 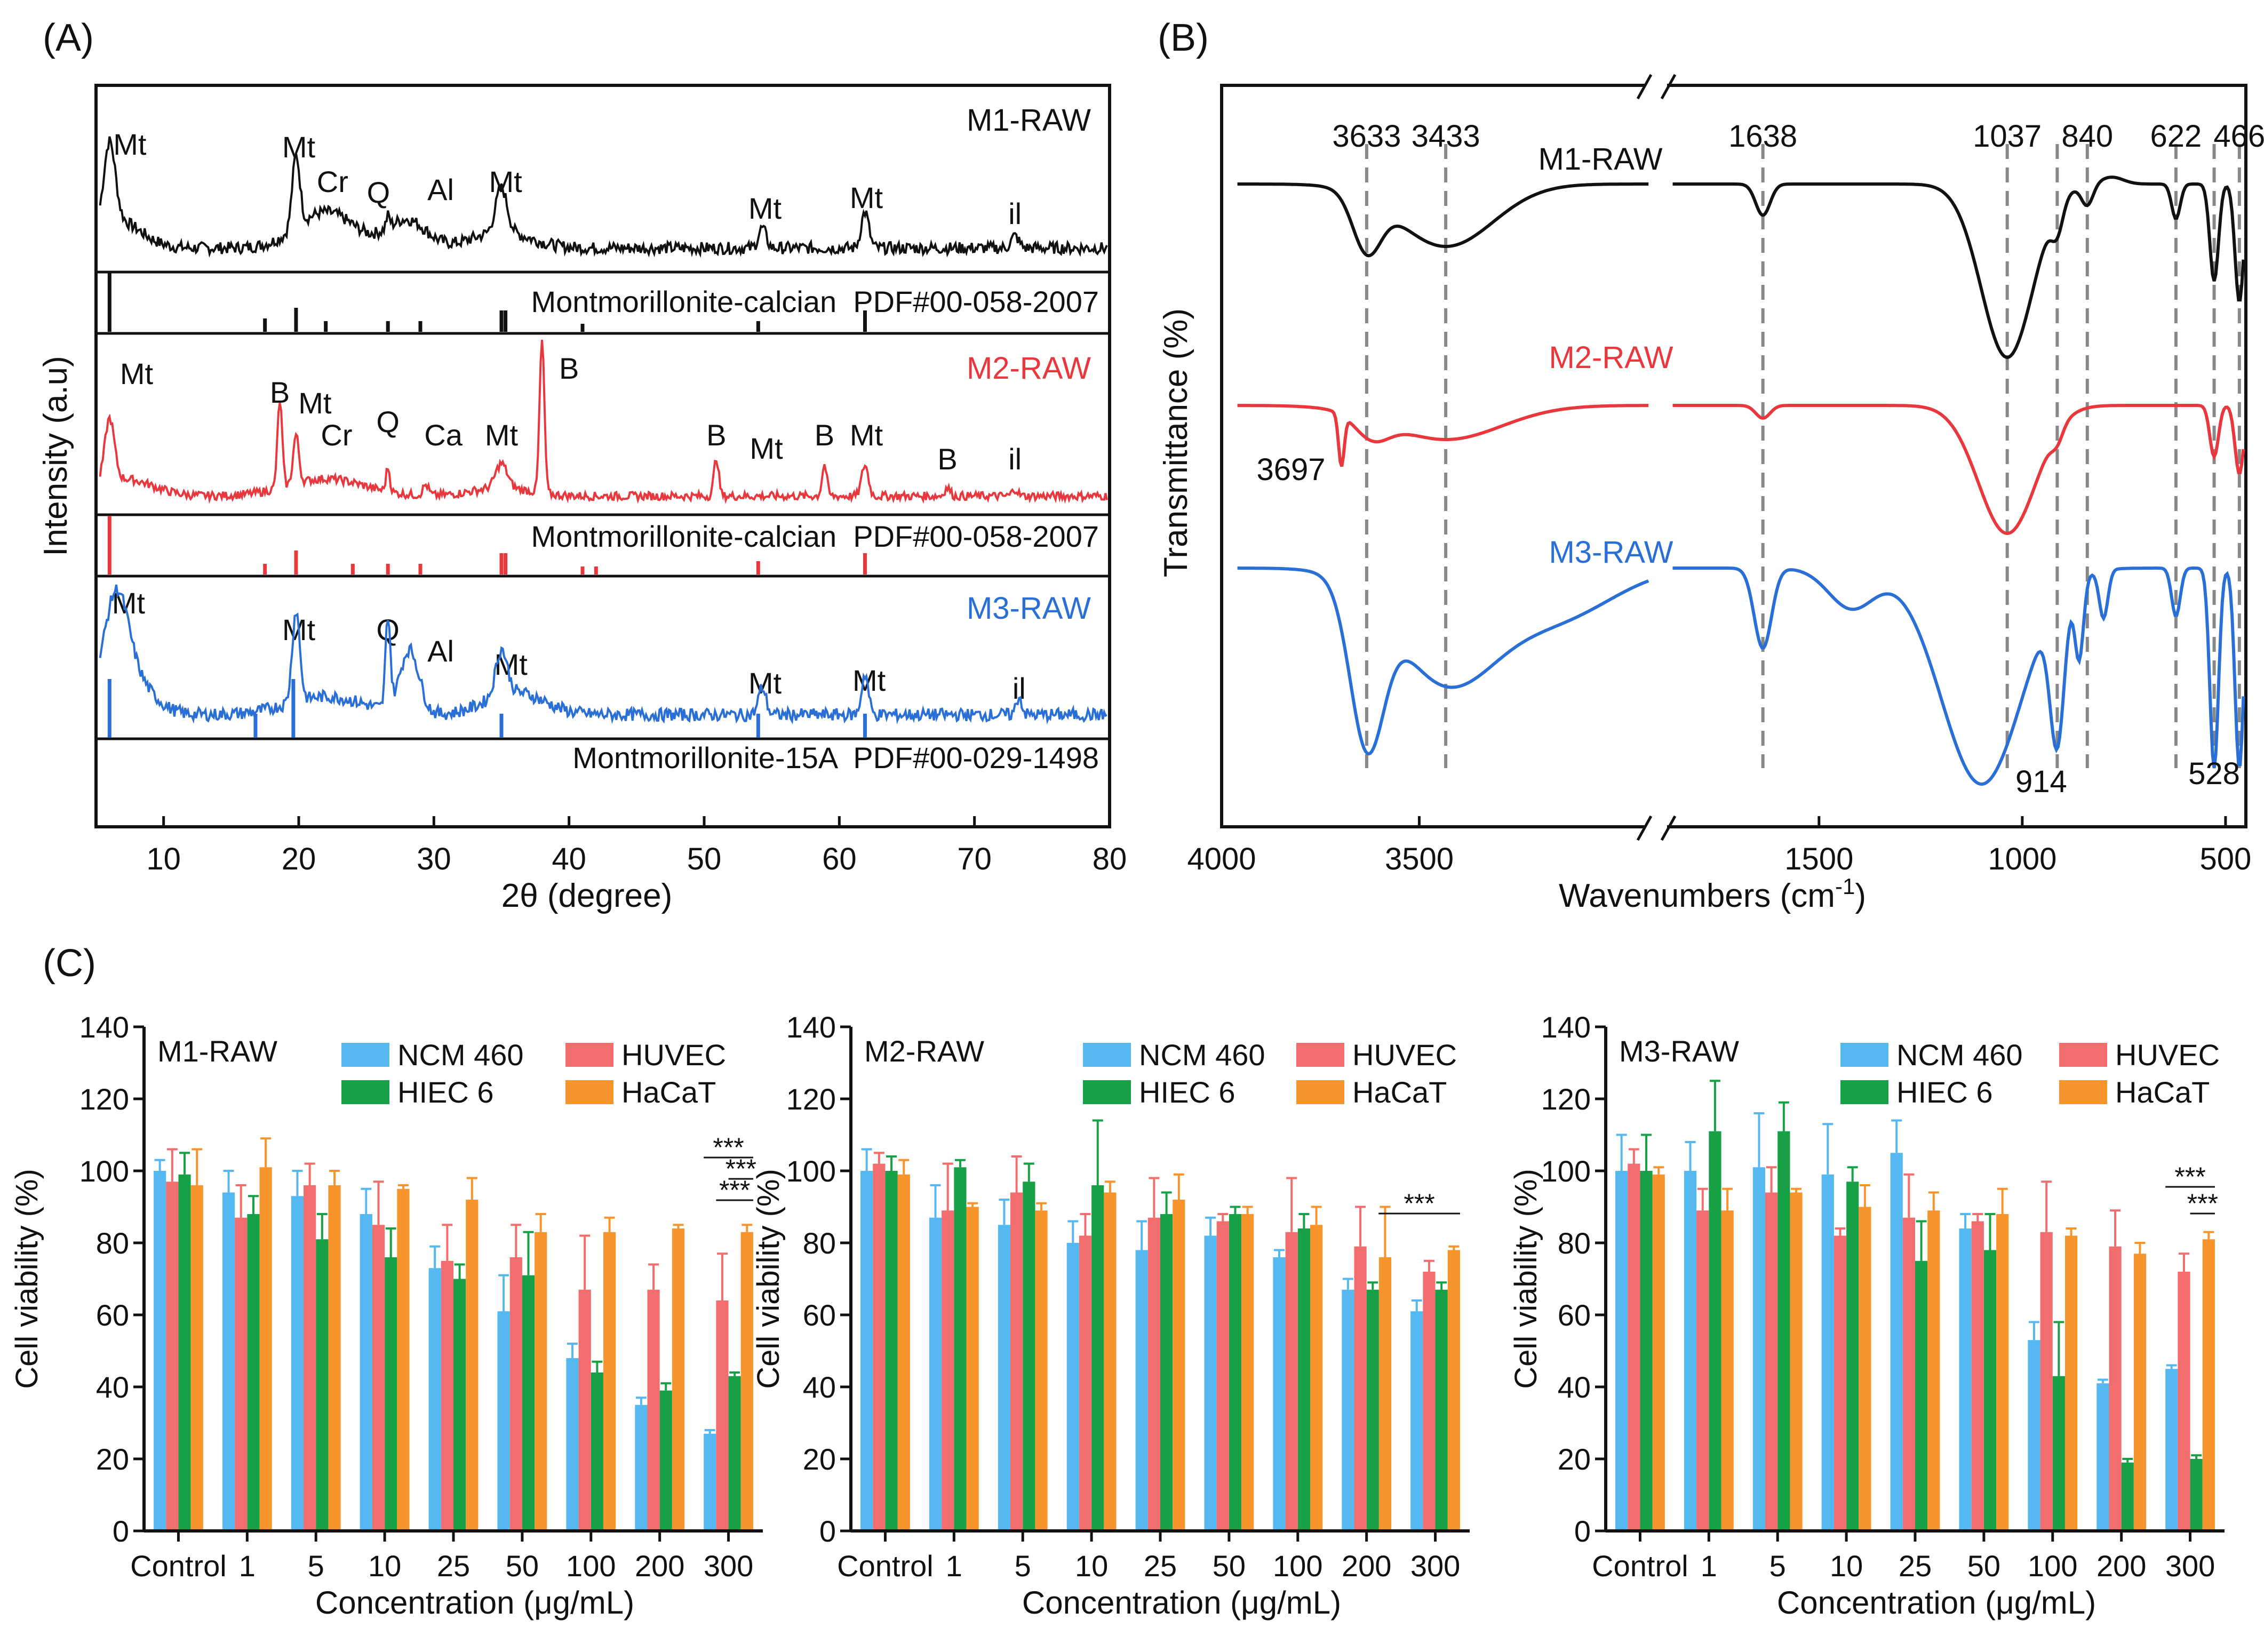 I want to click on x-tick-label: 3500, so click(x=1420, y=859).